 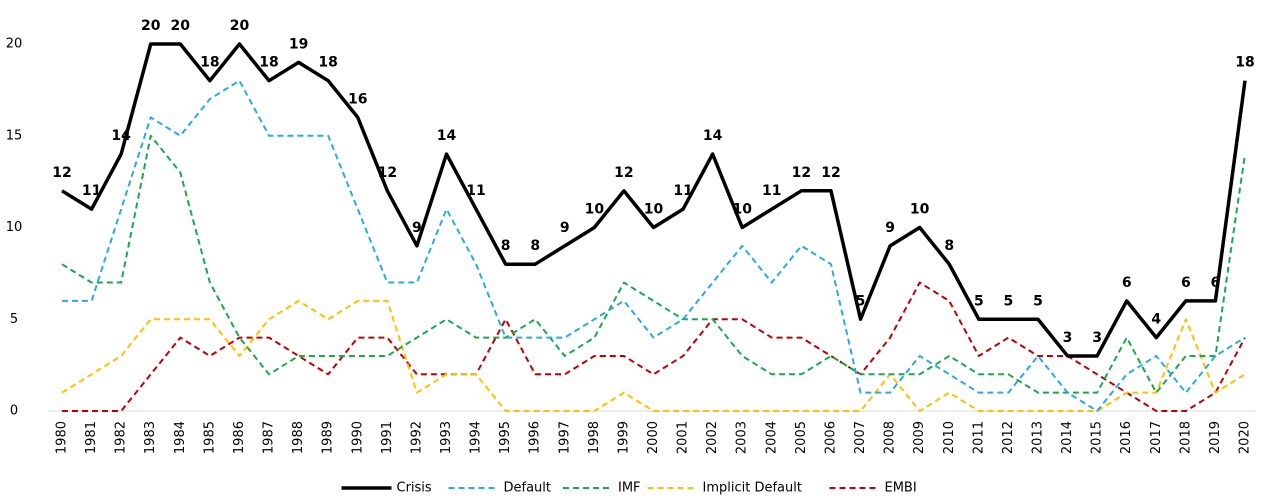 I want to click on y-tick-label: 15, so click(x=14, y=135).